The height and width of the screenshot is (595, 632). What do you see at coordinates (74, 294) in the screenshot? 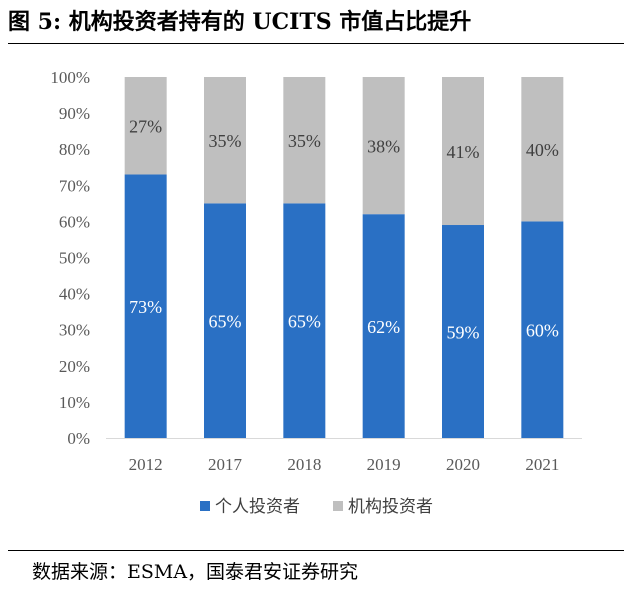
I see `y-tick-label: 40%` at bounding box center [74, 294].